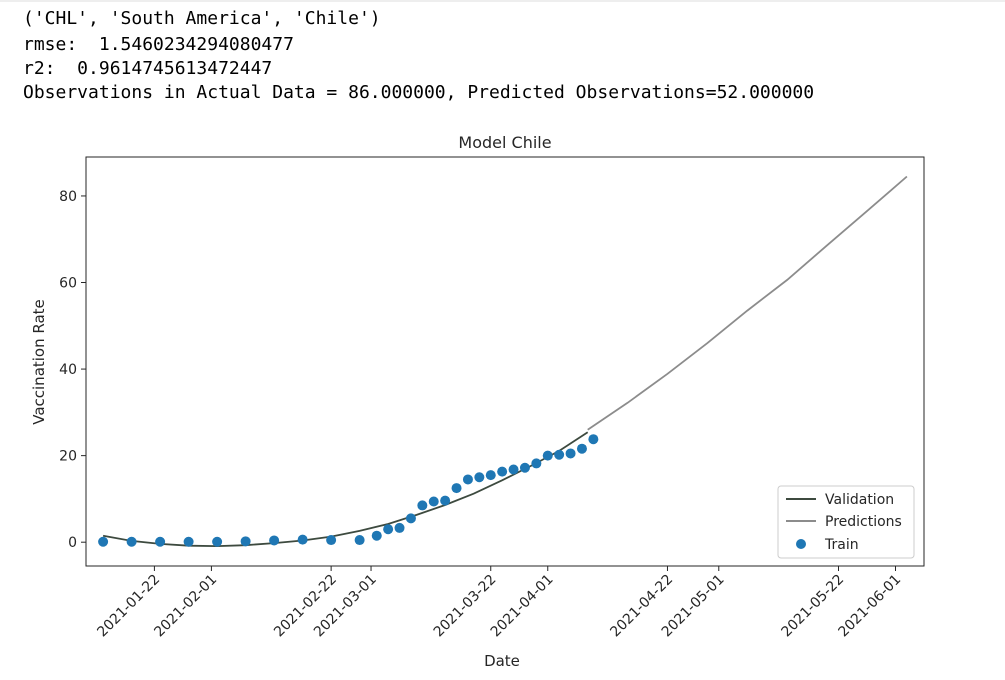 The image size is (1005, 680). Describe the element at coordinates (68, 197) in the screenshot. I see `y-tick-label: 80` at that location.